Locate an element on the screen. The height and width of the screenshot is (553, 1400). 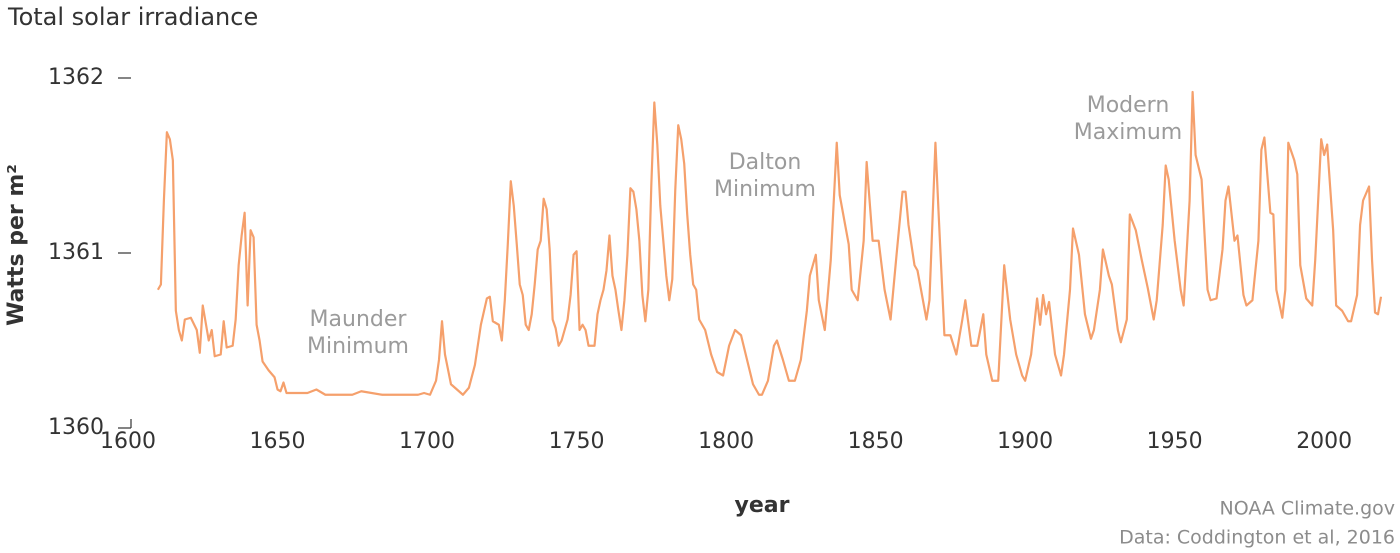
x-axis-label: year is located at coordinates (762, 505).